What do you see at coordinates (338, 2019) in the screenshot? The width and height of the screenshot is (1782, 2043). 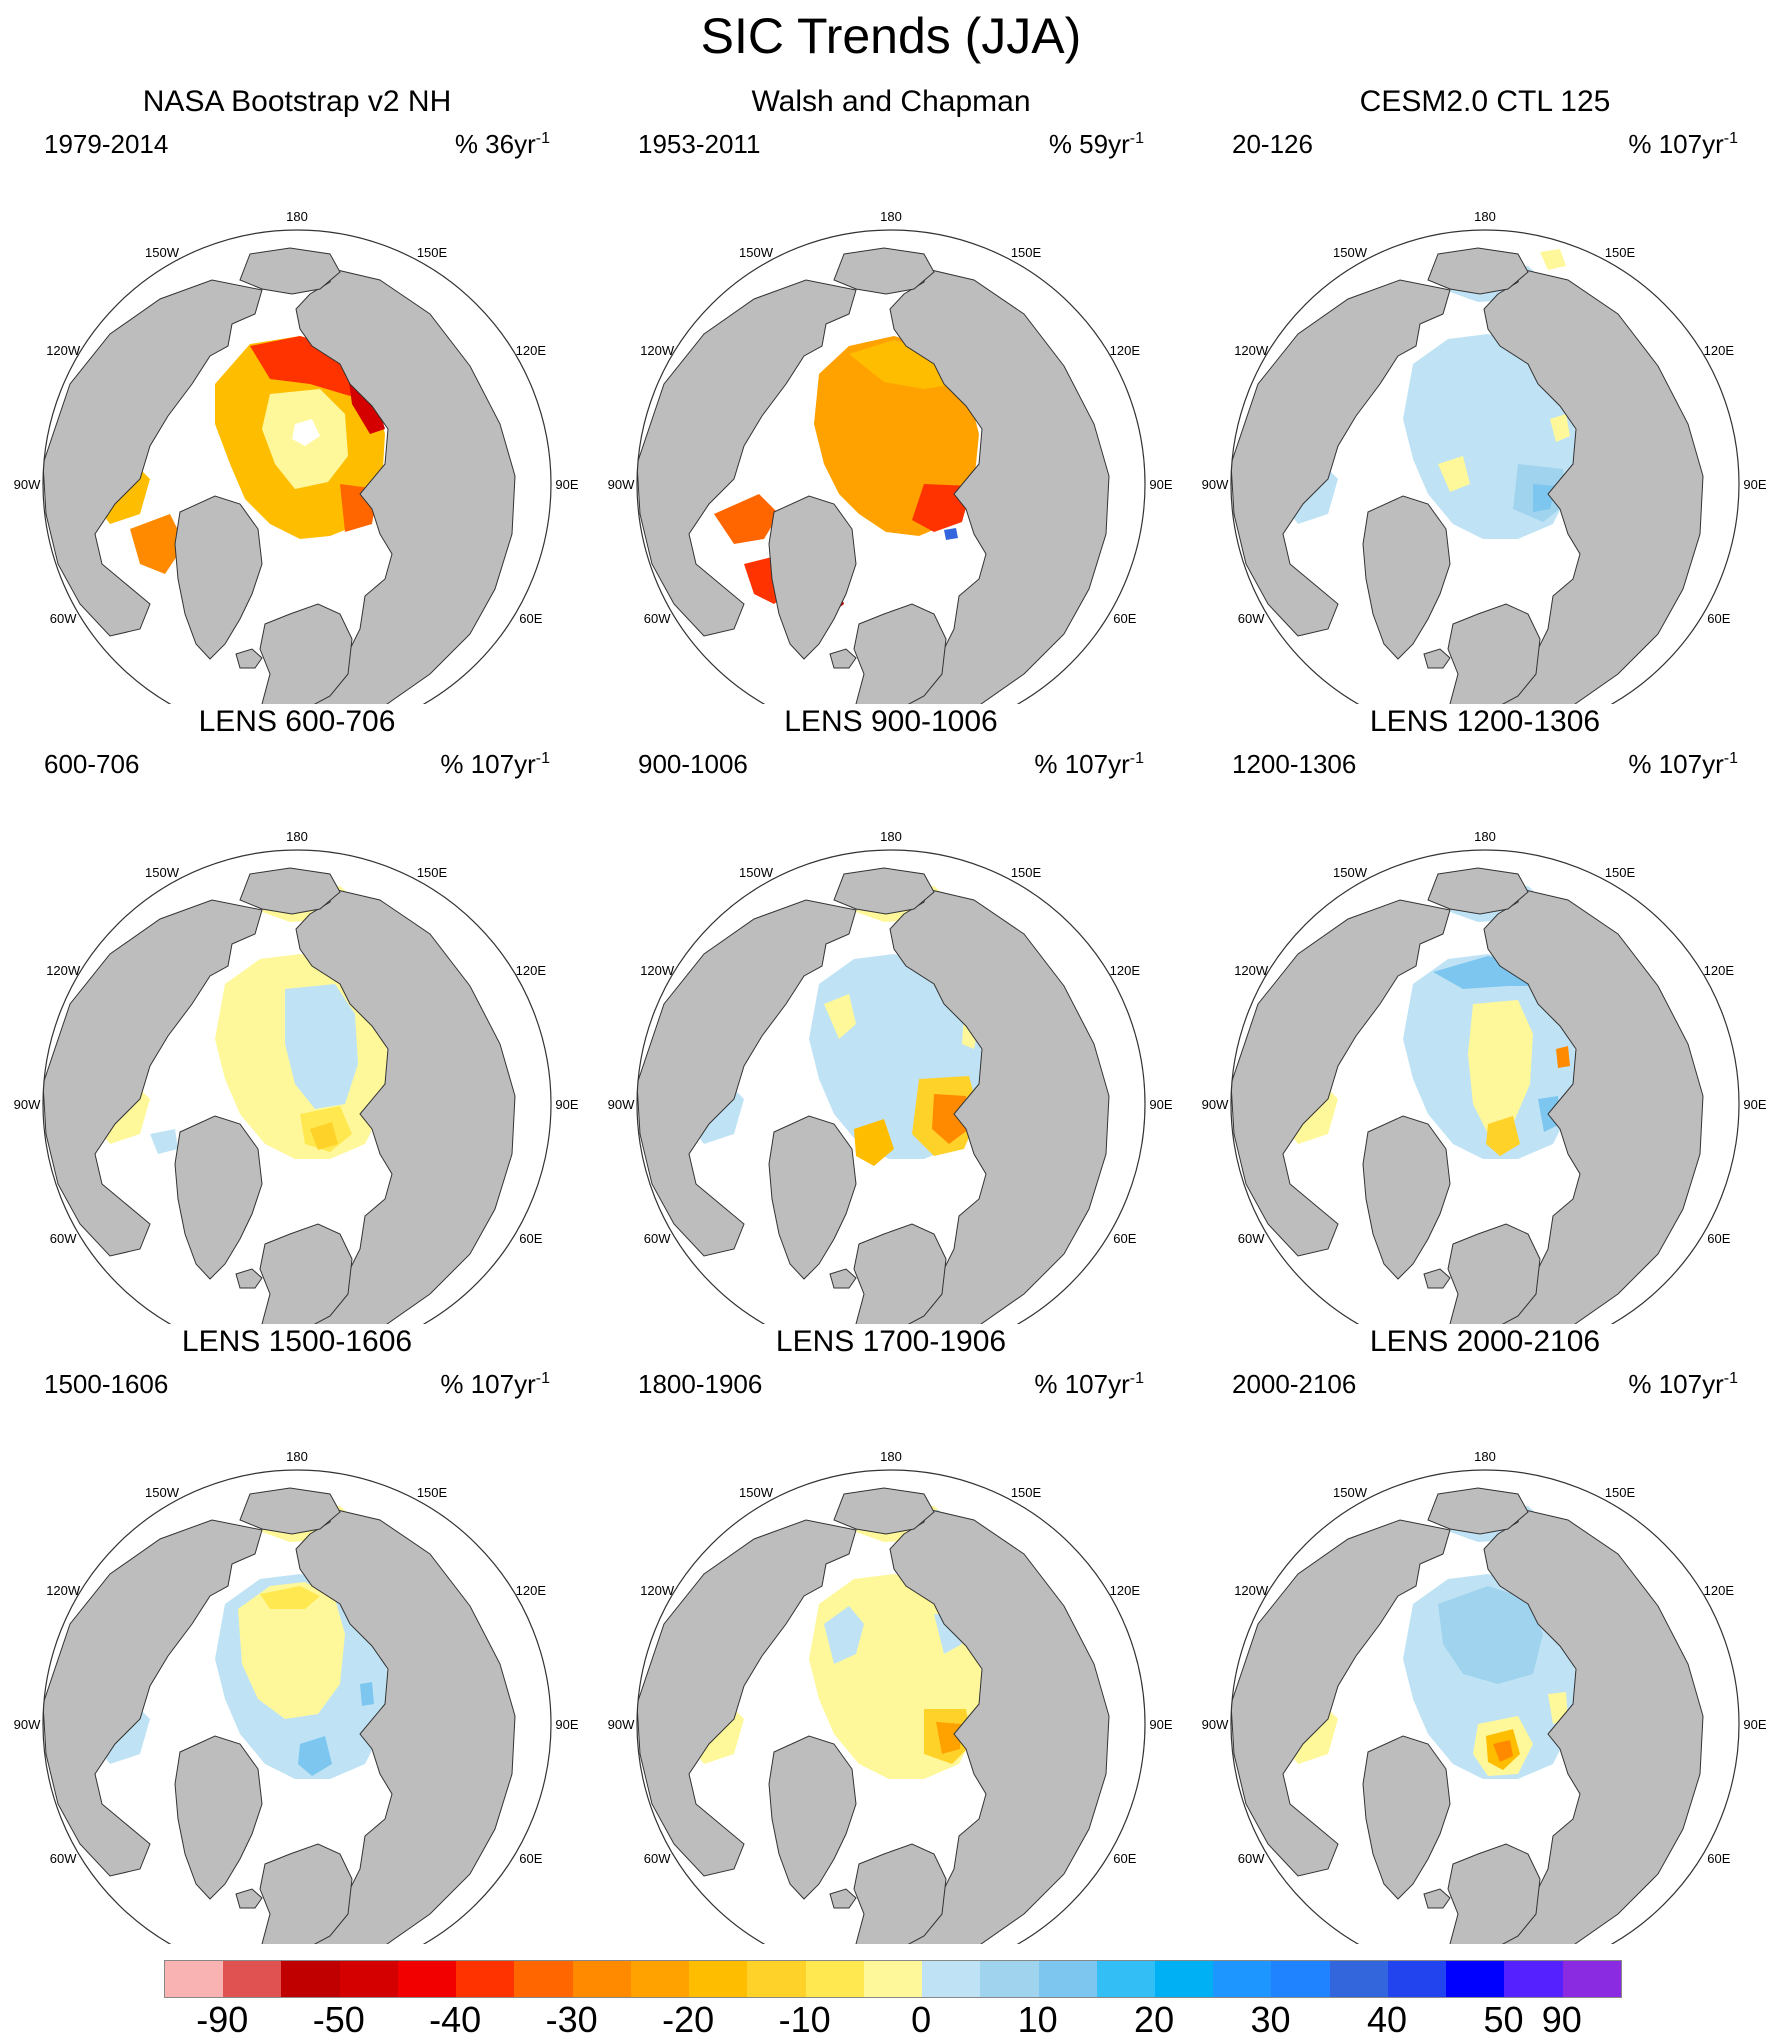 I see `colorbar-label: -50` at bounding box center [338, 2019].